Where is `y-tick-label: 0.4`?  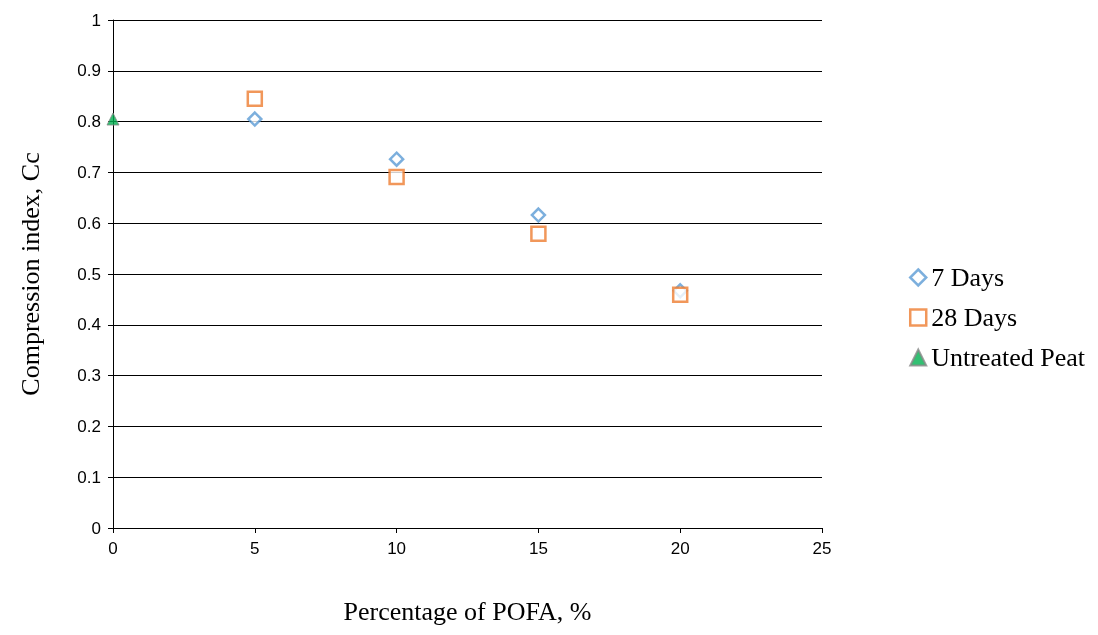 y-tick-label: 0.4 is located at coordinates (89, 325).